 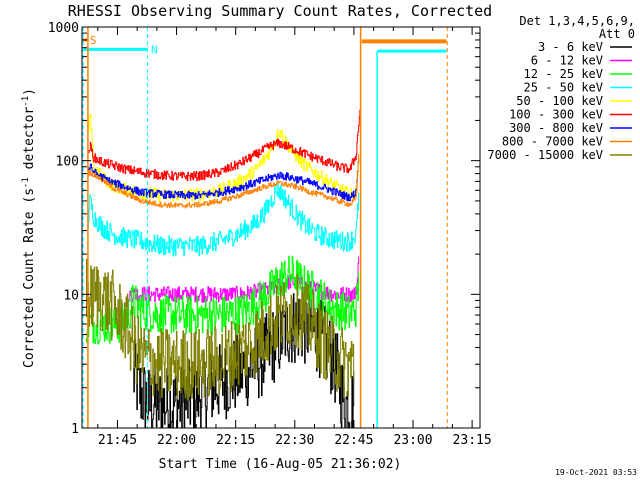 I want to click on series-line-100-300-kev, so click(x=224, y=145).